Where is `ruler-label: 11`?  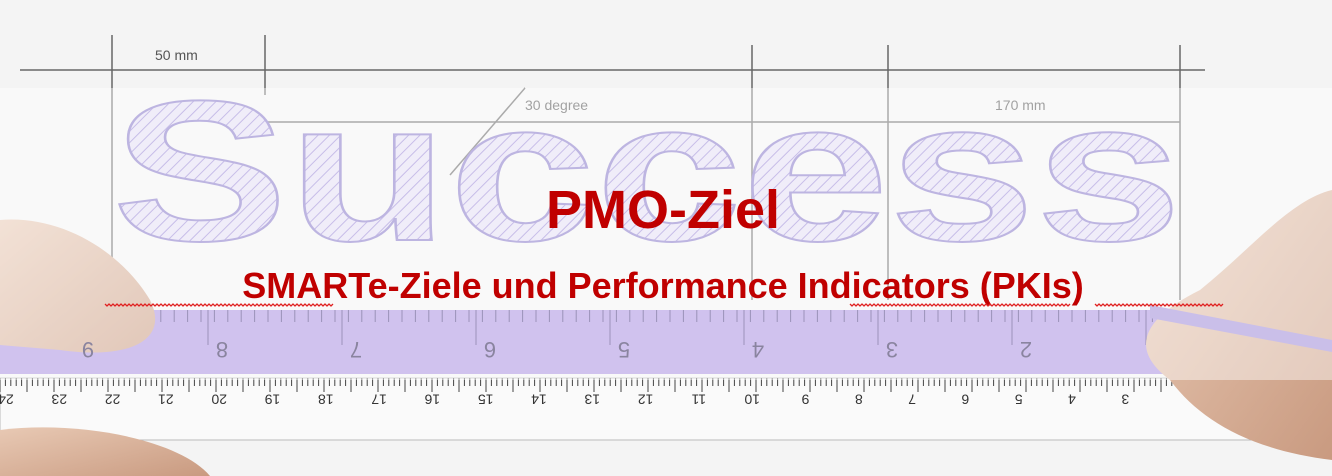
ruler-label: 11 is located at coordinates (698, 399).